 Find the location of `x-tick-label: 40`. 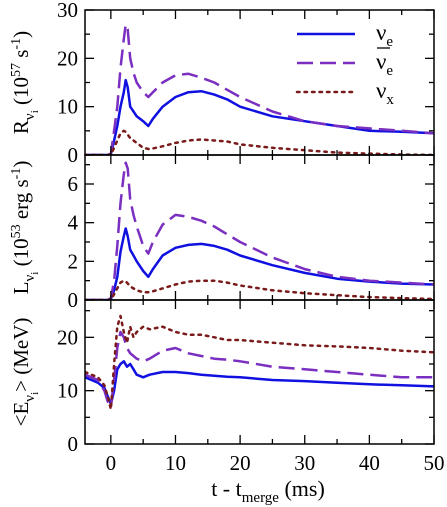

x-tick-label: 40 is located at coordinates (369, 463).